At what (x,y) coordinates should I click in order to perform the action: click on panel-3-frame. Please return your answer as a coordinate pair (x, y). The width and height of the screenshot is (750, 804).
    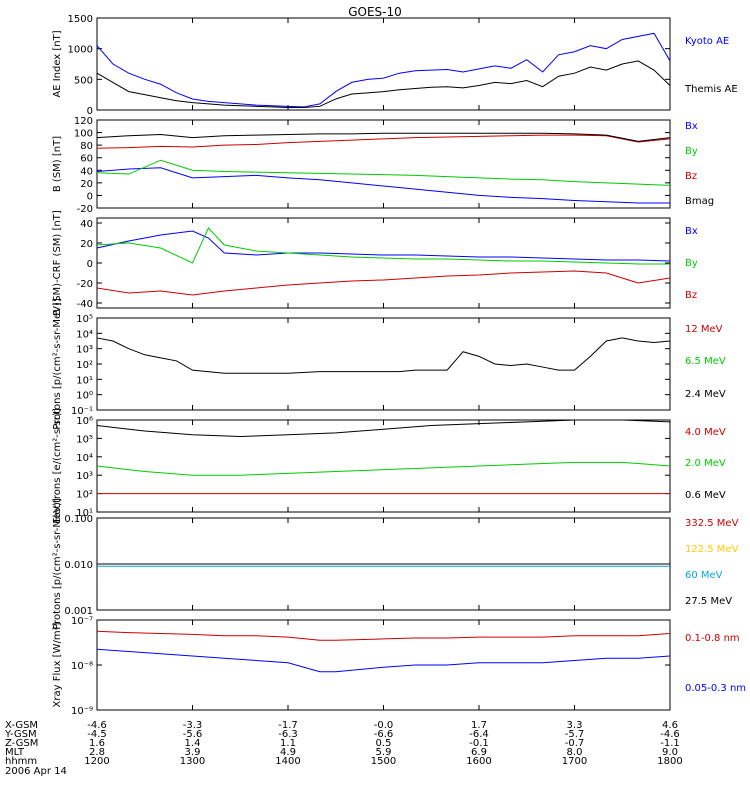
    Looking at the image, I should click on (383, 364).